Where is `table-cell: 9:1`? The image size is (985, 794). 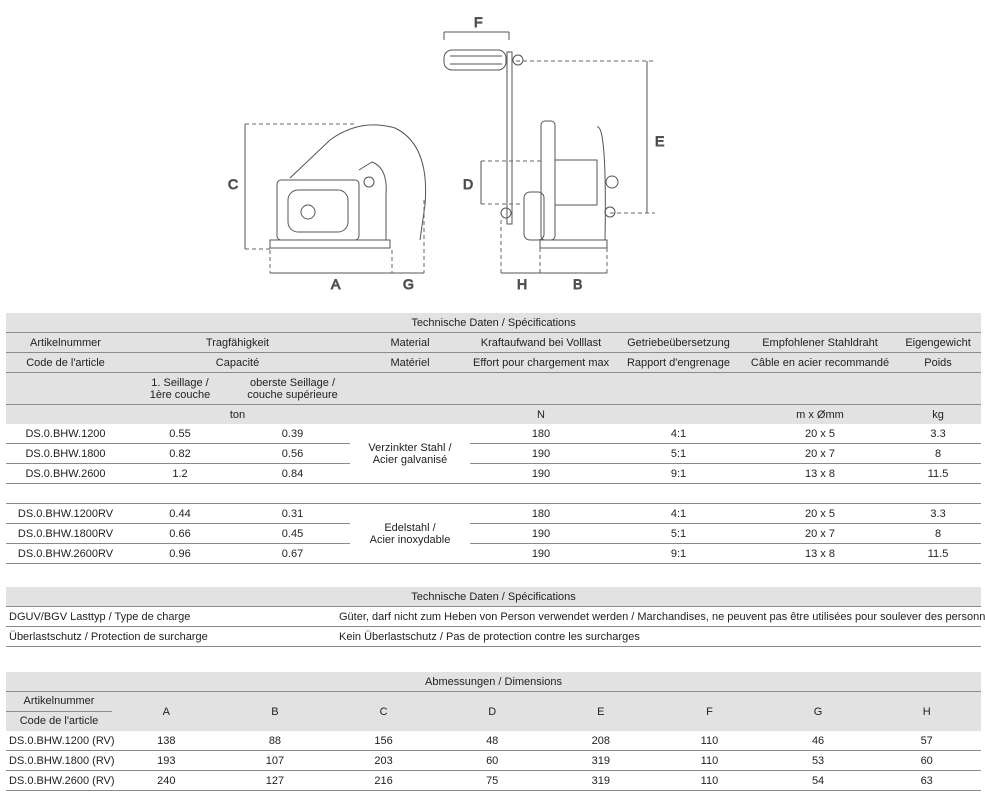
table-cell: 9:1 is located at coordinates (678, 553).